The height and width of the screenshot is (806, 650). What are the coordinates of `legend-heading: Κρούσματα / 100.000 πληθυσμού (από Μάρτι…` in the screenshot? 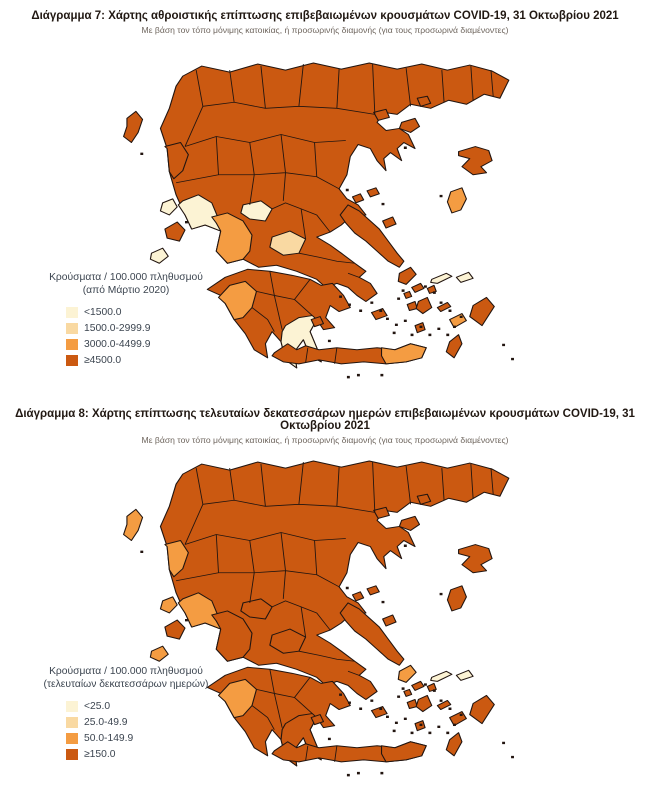 It's located at (126, 285).